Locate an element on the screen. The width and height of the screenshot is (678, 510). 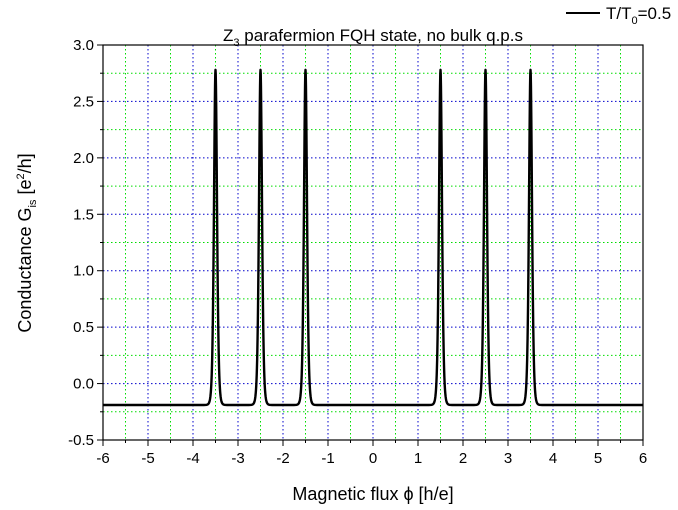
y-tick-label: 2.0 is located at coordinates (83, 158).